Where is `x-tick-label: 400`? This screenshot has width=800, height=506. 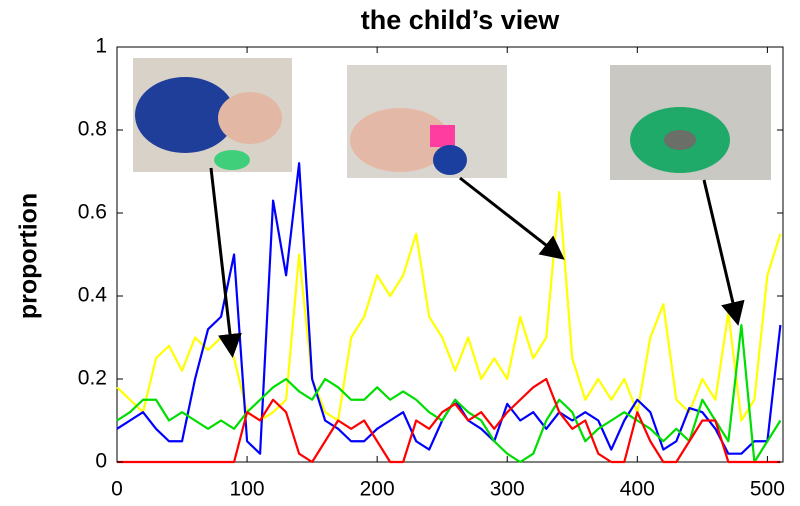 x-tick-label: 400 is located at coordinates (637, 489).